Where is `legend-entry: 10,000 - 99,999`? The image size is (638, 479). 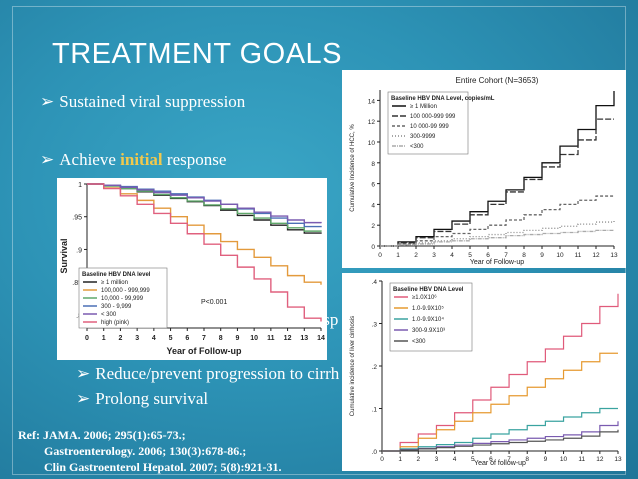
legend-entry: 10,000 - 99,999 is located at coordinates (122, 299).